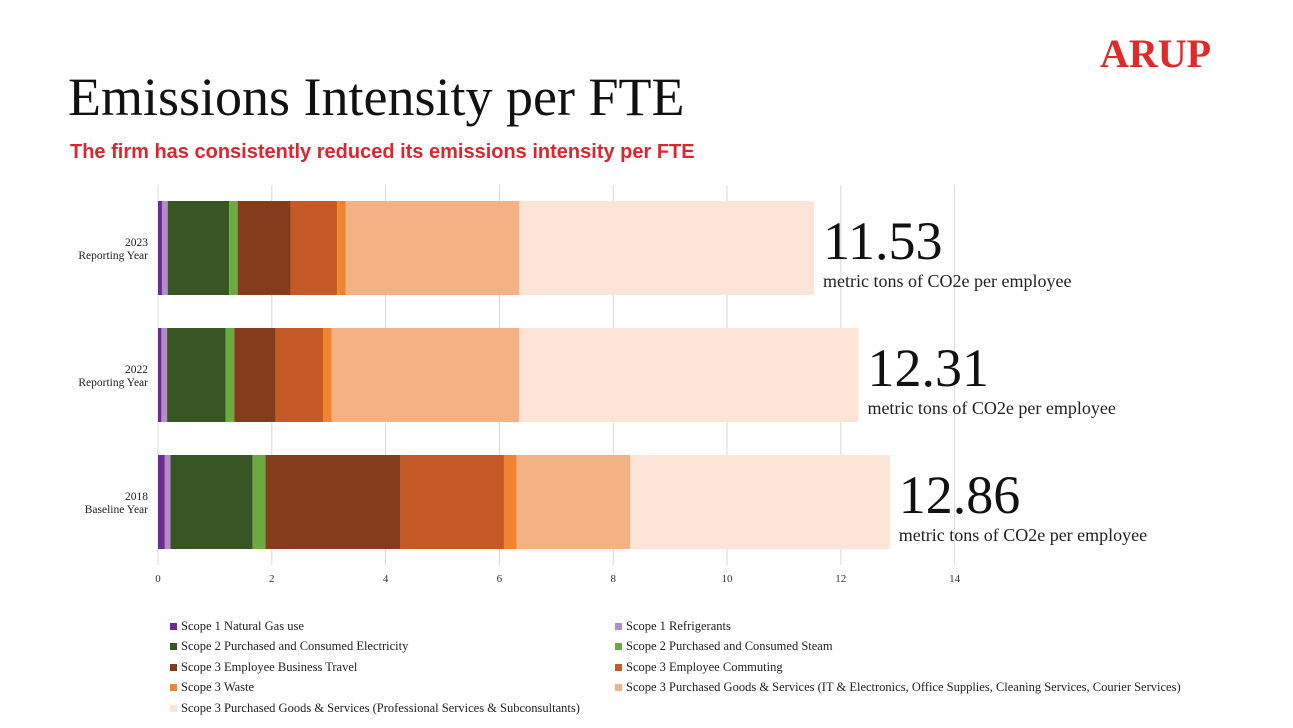 The height and width of the screenshot is (728, 1293). Describe the element at coordinates (728, 579) in the screenshot. I see `x-tick-label: 10` at that location.